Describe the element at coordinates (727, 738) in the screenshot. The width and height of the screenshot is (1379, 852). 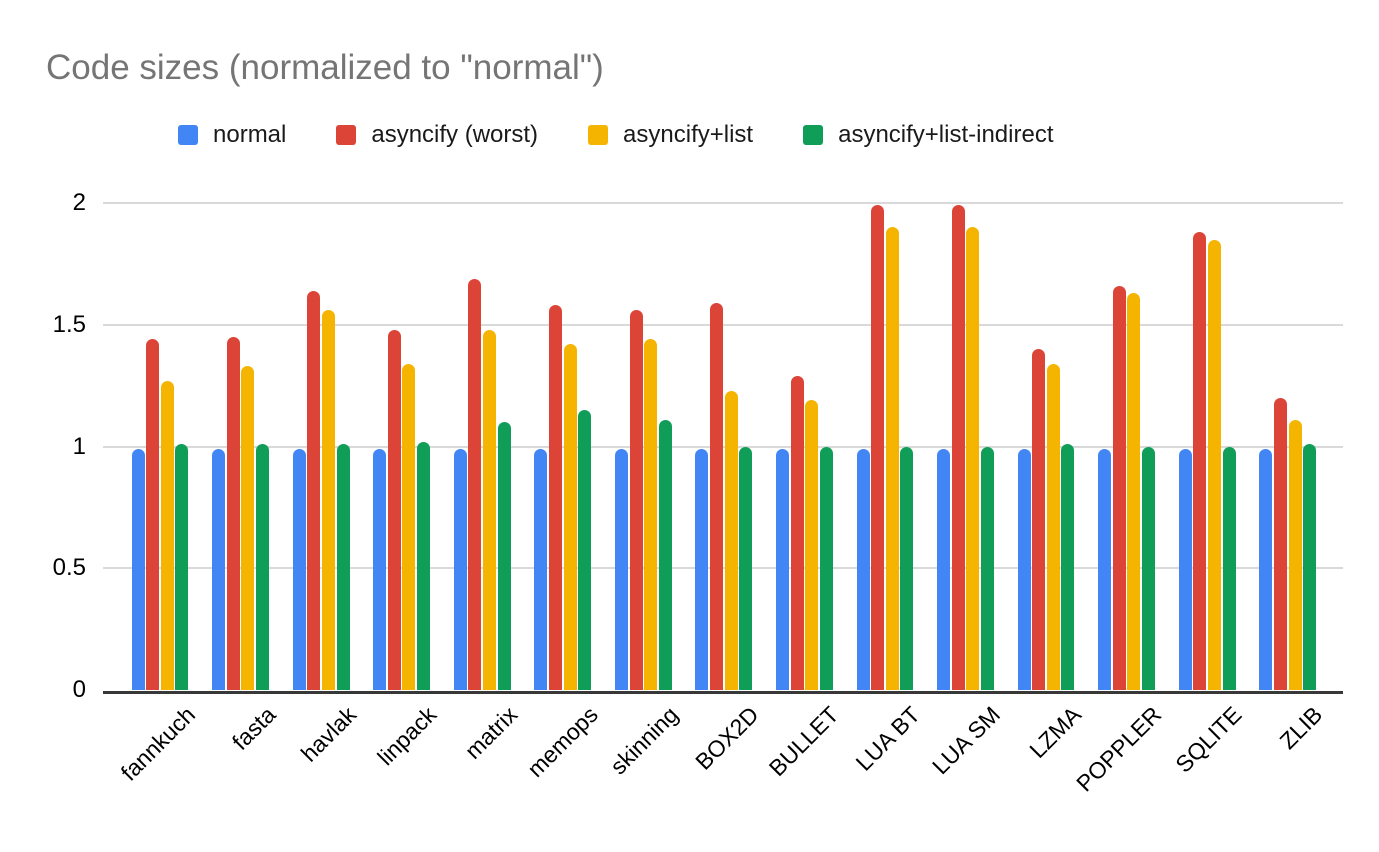
I see `x-axis-label: BOX2D` at that location.